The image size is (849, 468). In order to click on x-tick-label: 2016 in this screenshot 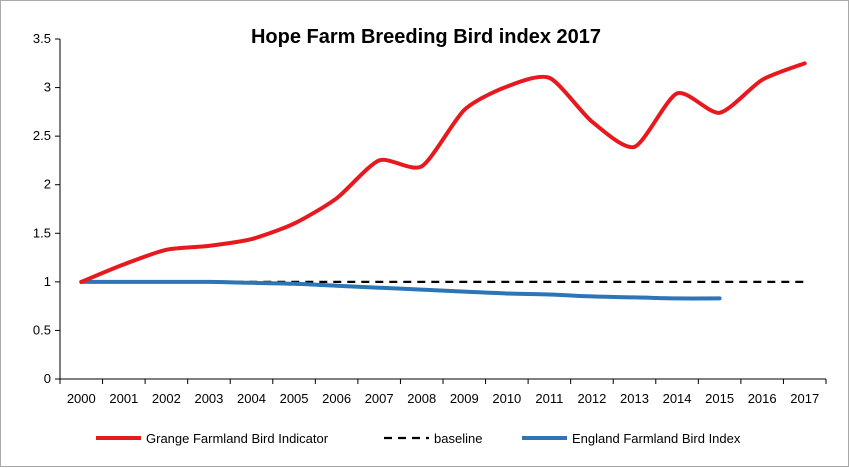, I will do `click(762, 398)`.